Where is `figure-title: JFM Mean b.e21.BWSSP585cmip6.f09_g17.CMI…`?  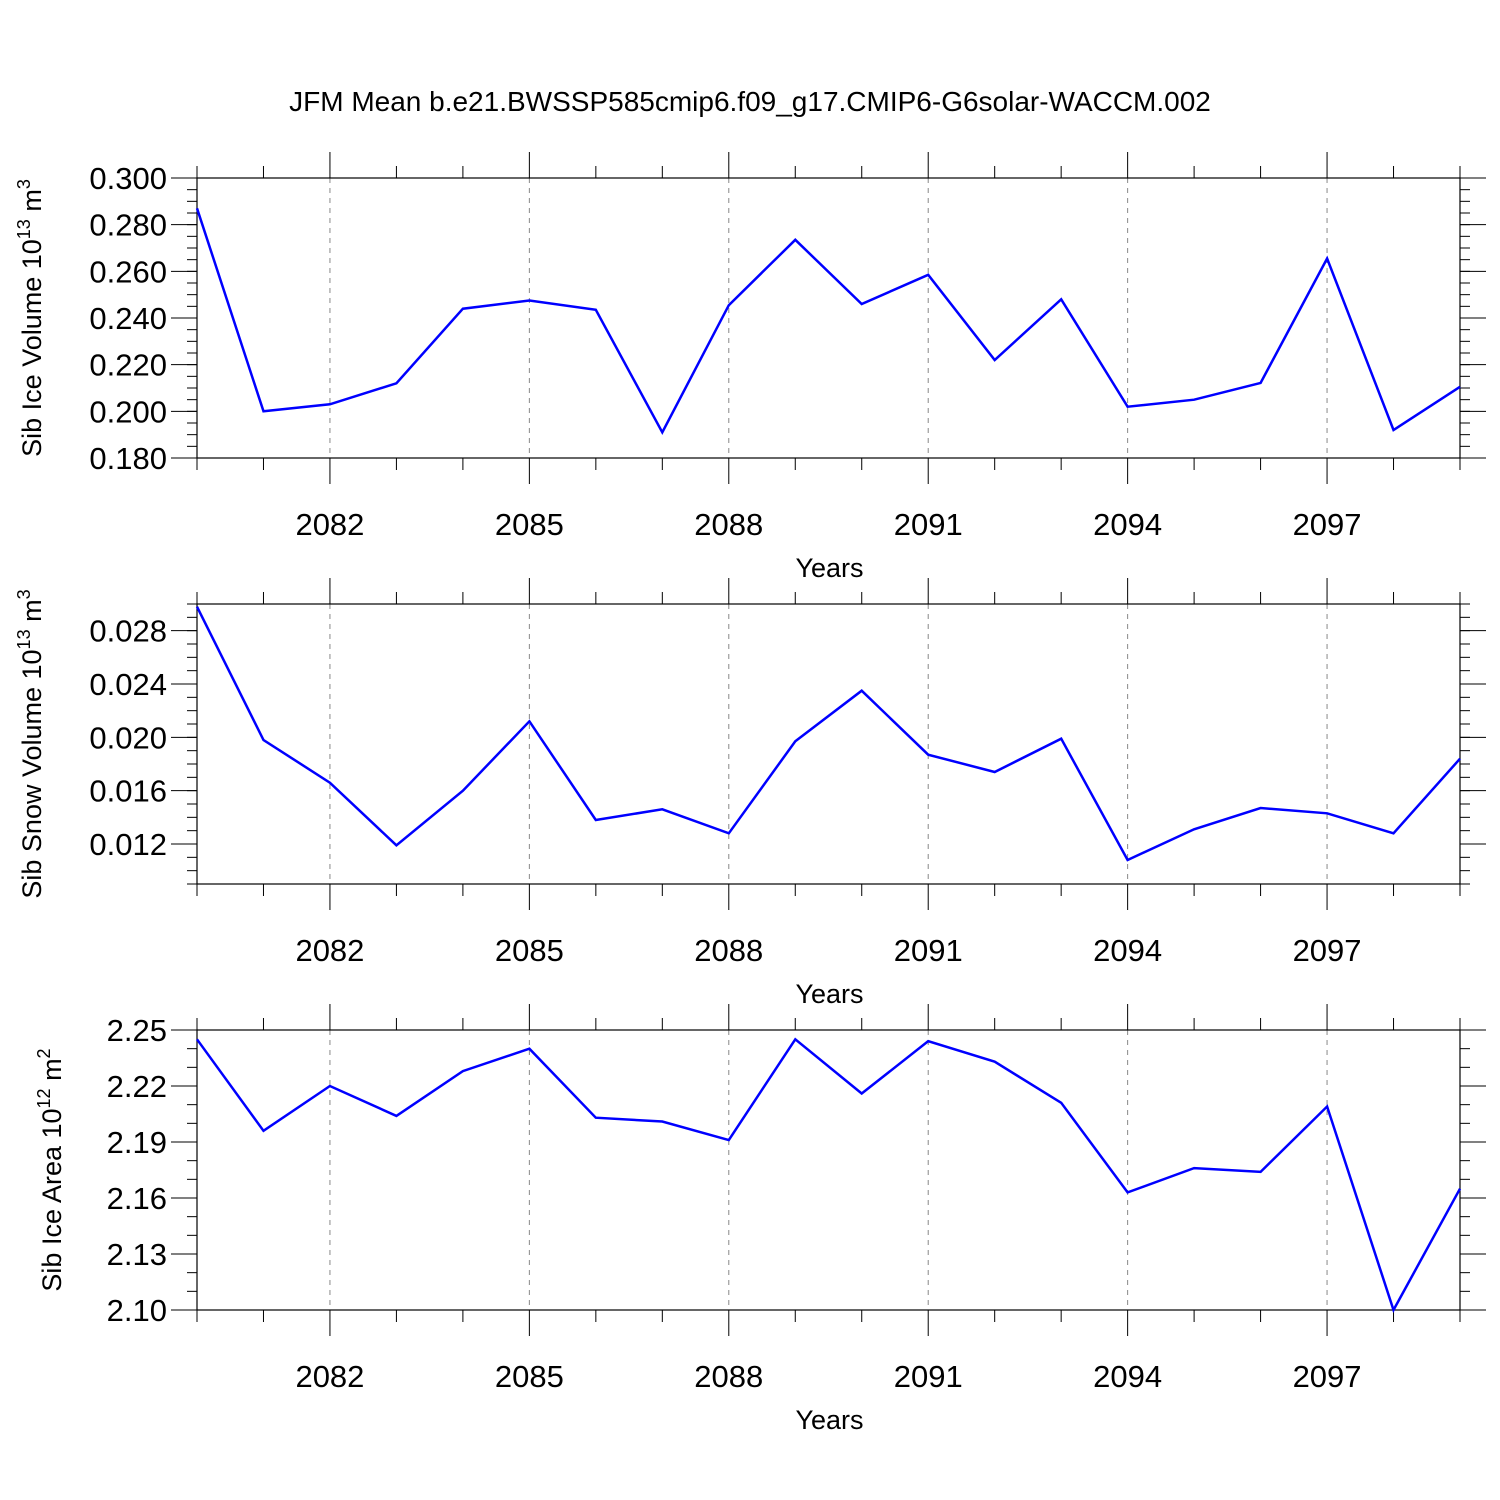 figure-title: JFM Mean b.e21.BWSSP585cmip6.f09_g17.CMI… is located at coordinates (750, 101).